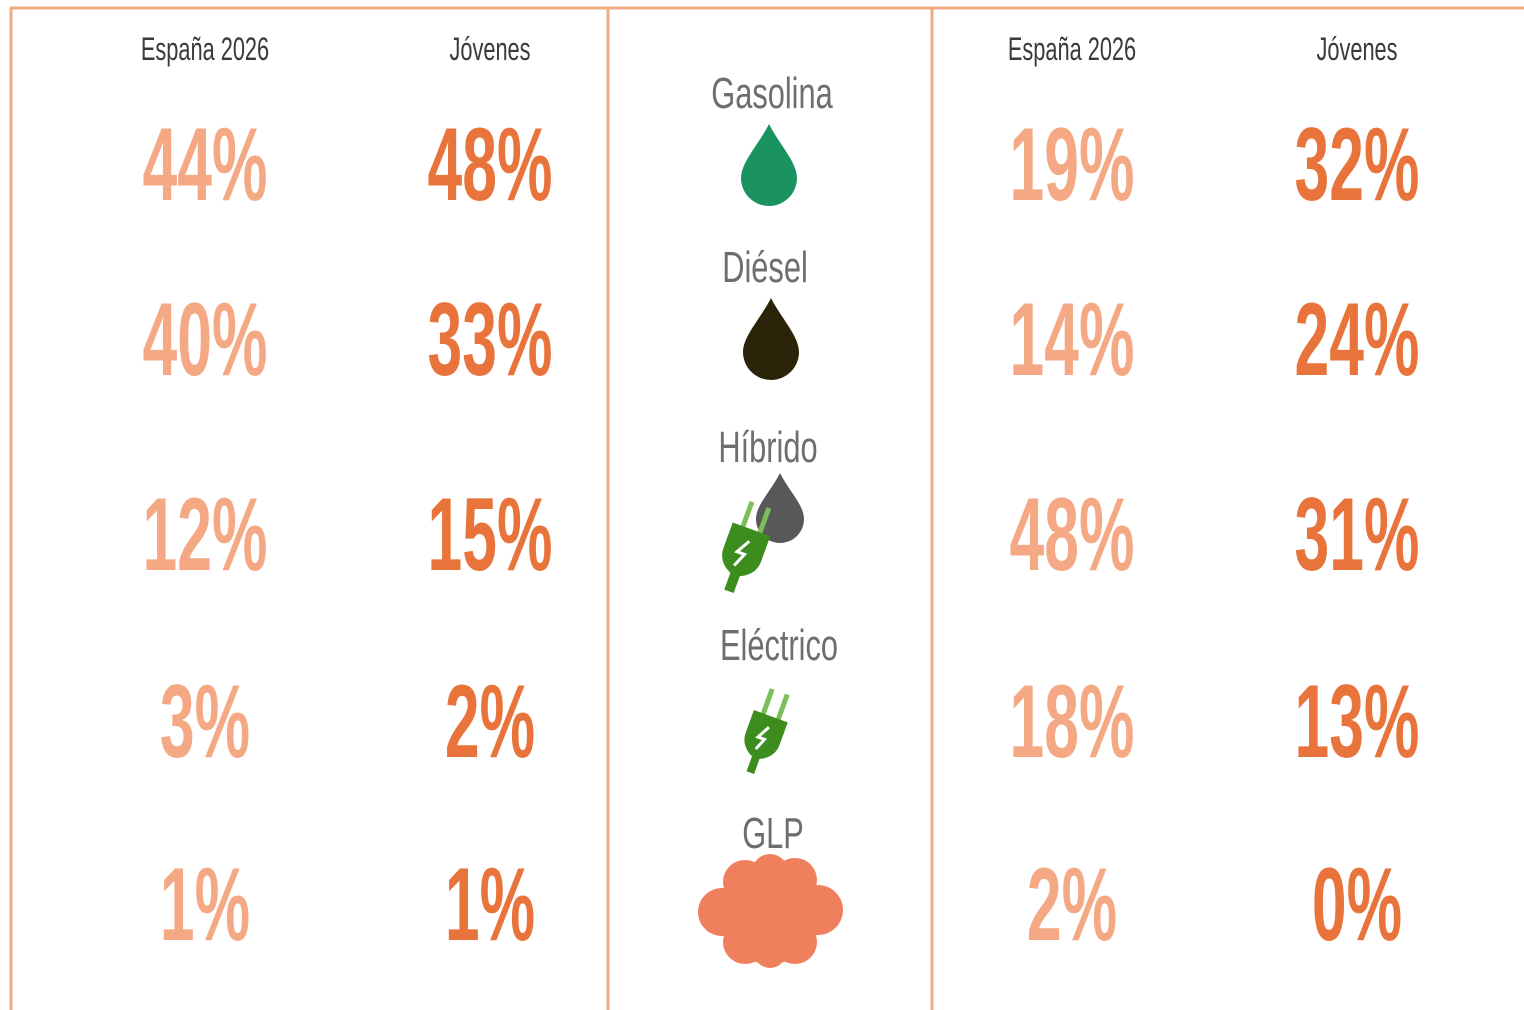 This screenshot has width=1524, height=1010. I want to click on fuel-label: Eléctrico, so click(779, 646).